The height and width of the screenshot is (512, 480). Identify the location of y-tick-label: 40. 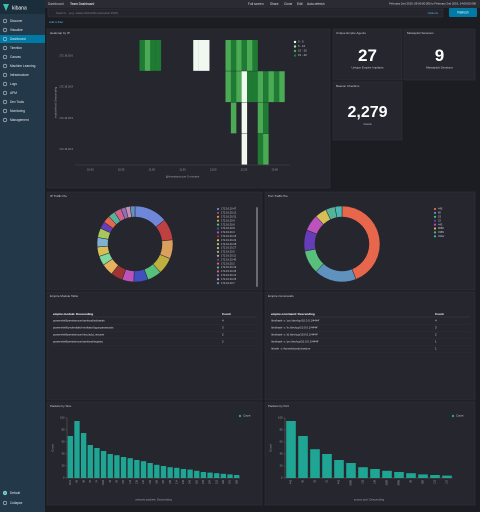
(63, 454).